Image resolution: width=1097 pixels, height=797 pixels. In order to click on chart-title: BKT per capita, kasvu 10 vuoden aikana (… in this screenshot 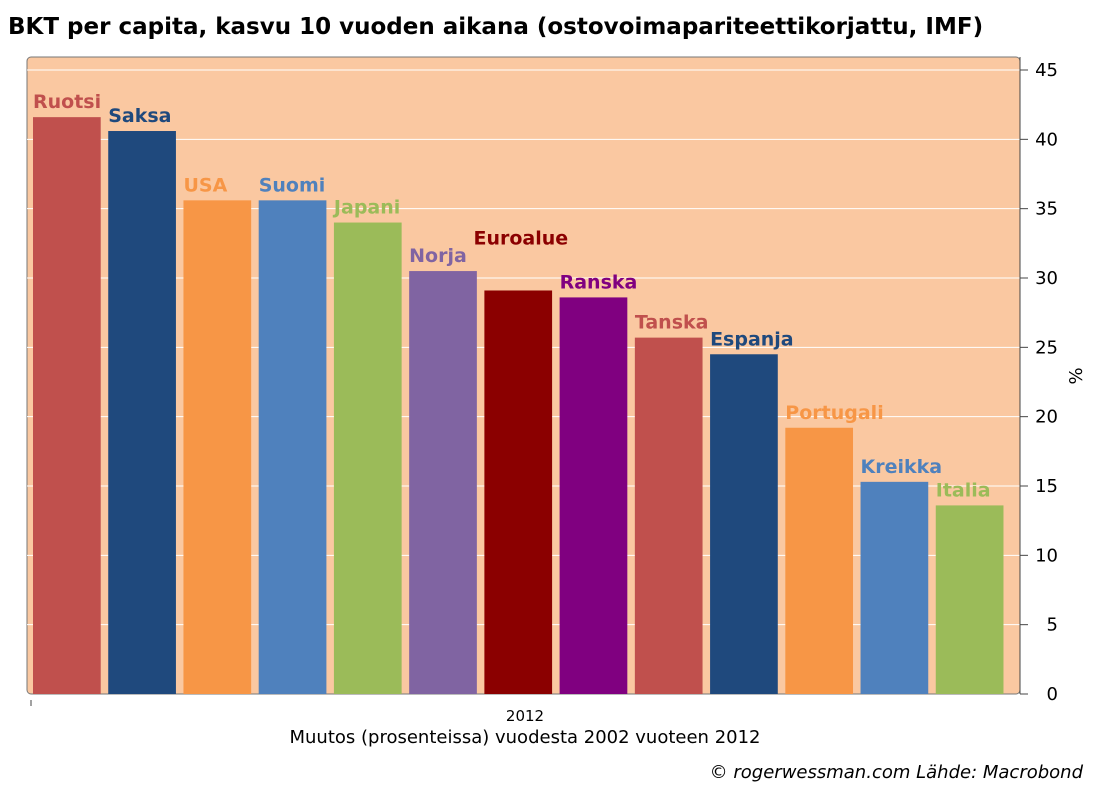, I will do `click(496, 27)`.